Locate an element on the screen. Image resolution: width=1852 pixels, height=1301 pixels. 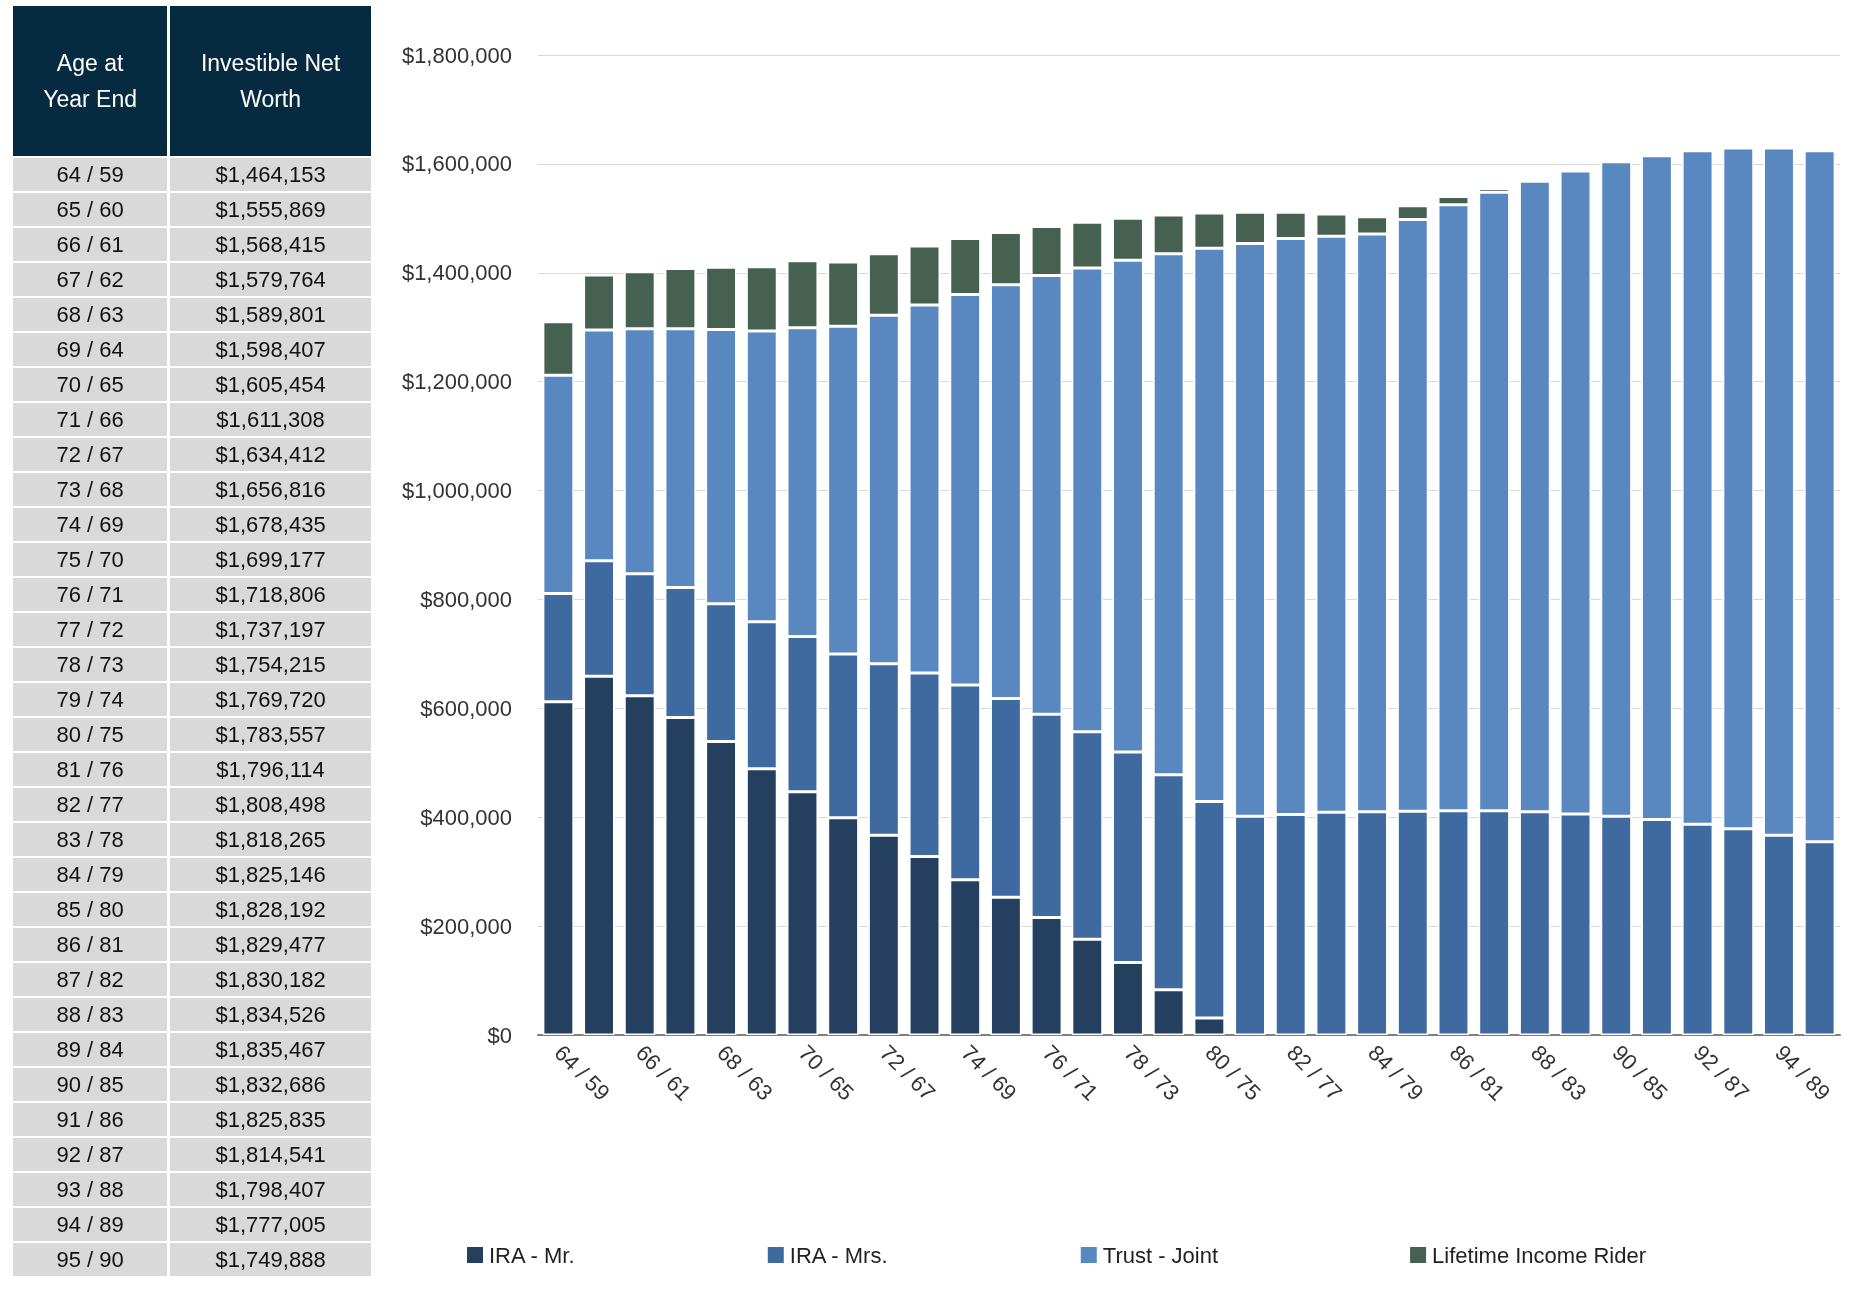
text: $1,555,869 is located at coordinates (270, 209).